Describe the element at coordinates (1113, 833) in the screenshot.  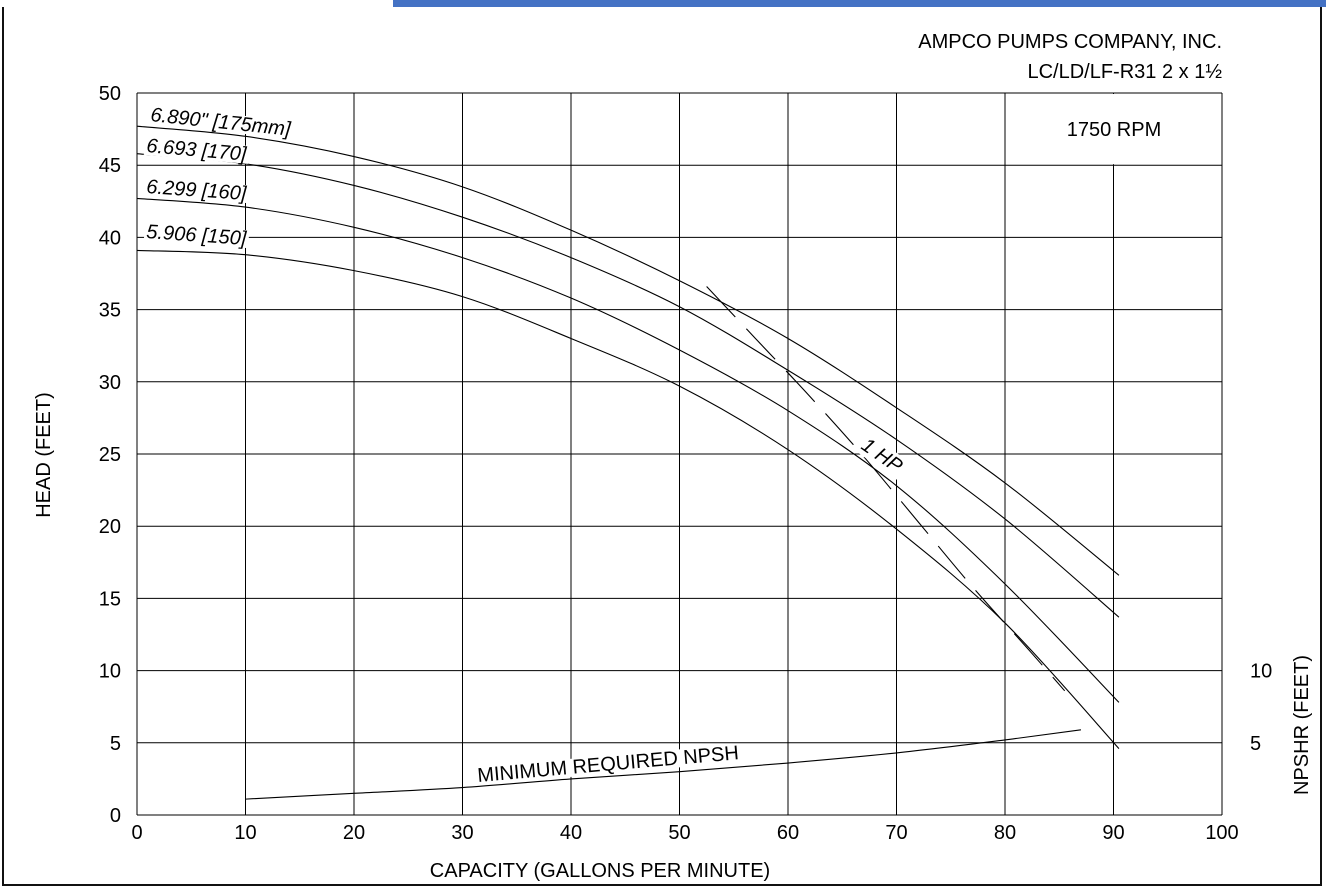
I see `x-tick-label: 90` at that location.